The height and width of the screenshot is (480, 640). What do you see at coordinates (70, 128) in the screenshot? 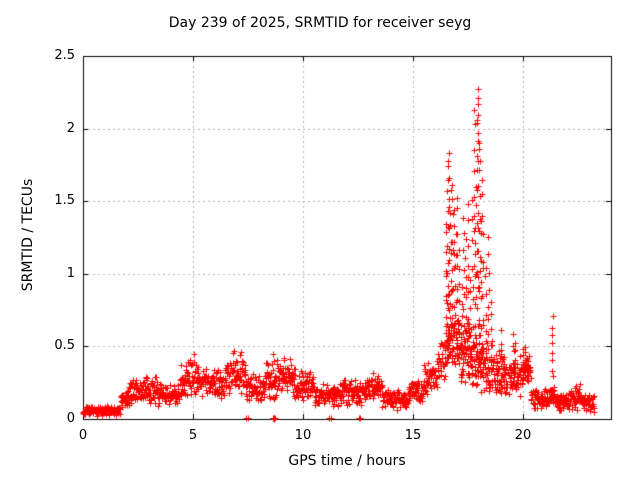
I see `y-tick-label: 2` at bounding box center [70, 128].